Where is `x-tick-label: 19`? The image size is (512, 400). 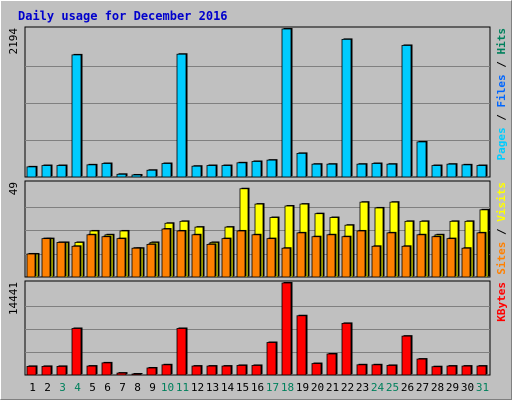
x-tick-label: 19 is located at coordinates (302, 387).